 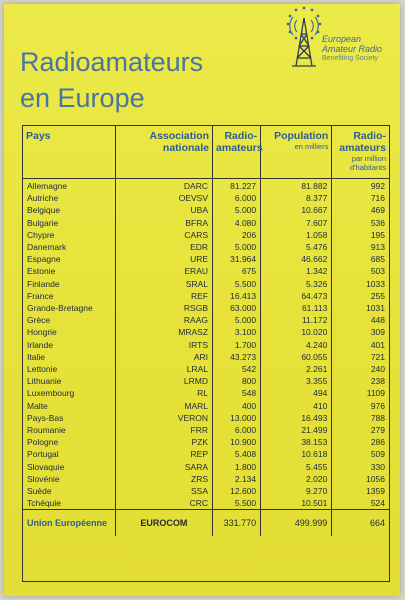 What do you see at coordinates (112, 62) in the screenshot?
I see `title-line-1: Radioamateurs` at bounding box center [112, 62].